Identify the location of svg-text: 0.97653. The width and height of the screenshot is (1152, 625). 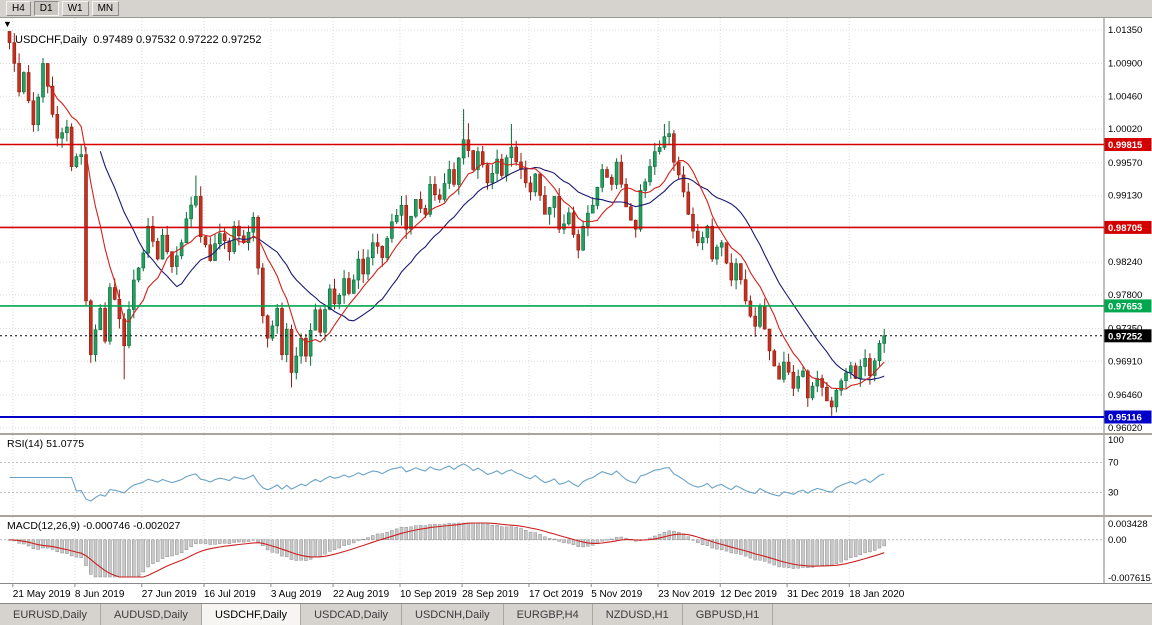
(1125, 306).